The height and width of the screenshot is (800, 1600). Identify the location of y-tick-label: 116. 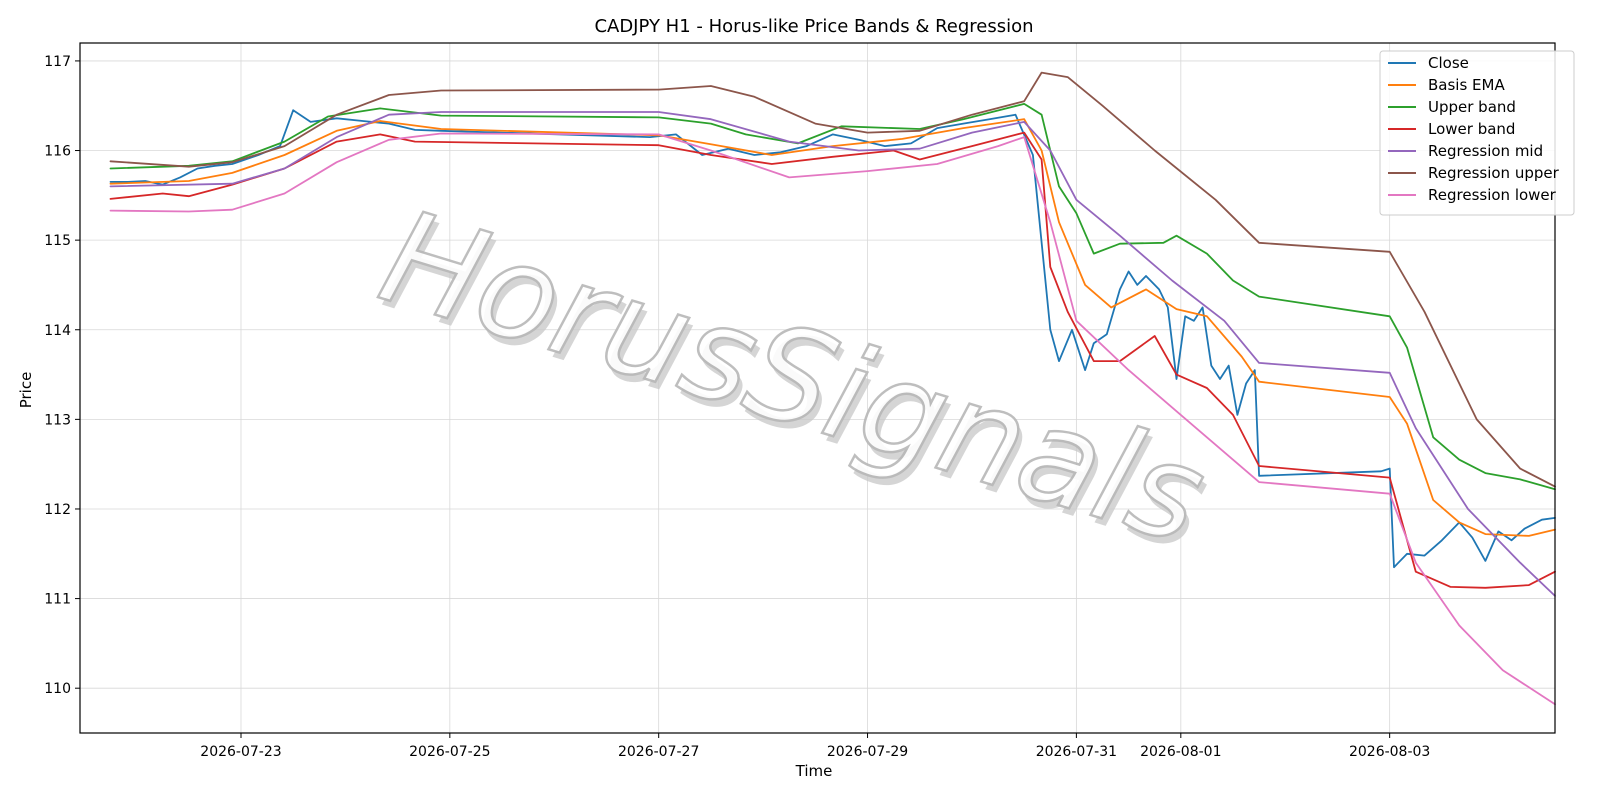
(57, 152).